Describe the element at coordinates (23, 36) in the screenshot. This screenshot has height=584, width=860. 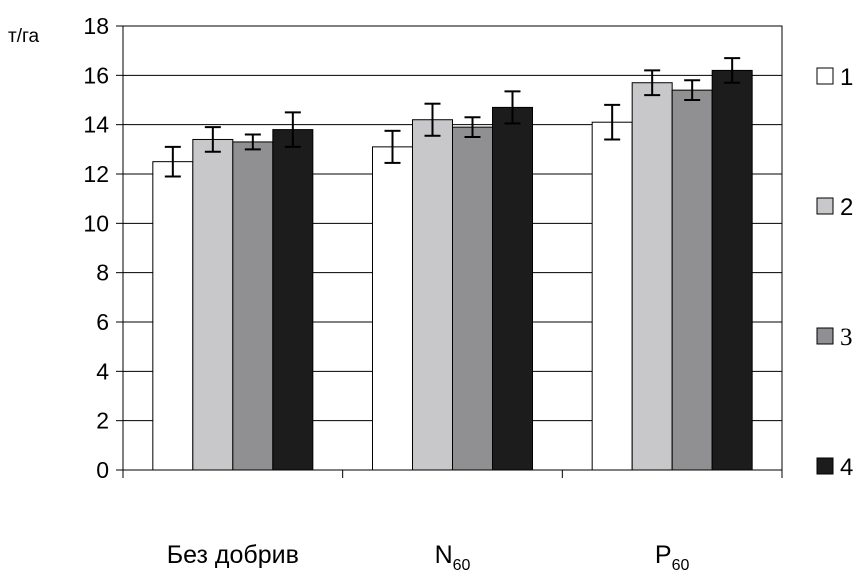
I see `y-unit-label: т/га` at that location.